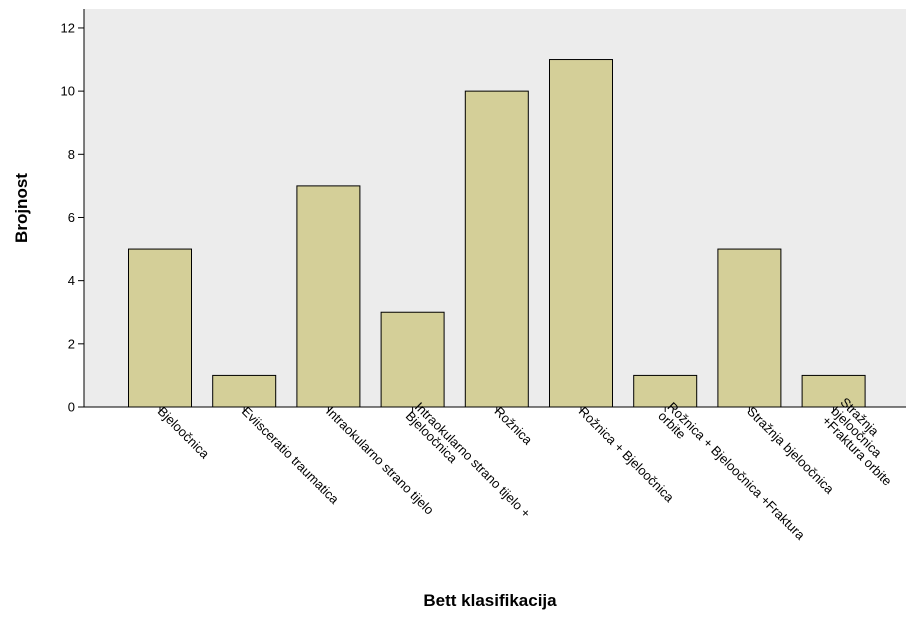 The height and width of the screenshot is (619, 906). I want to click on x-axis-title: Bett klasifikacija, so click(490, 600).